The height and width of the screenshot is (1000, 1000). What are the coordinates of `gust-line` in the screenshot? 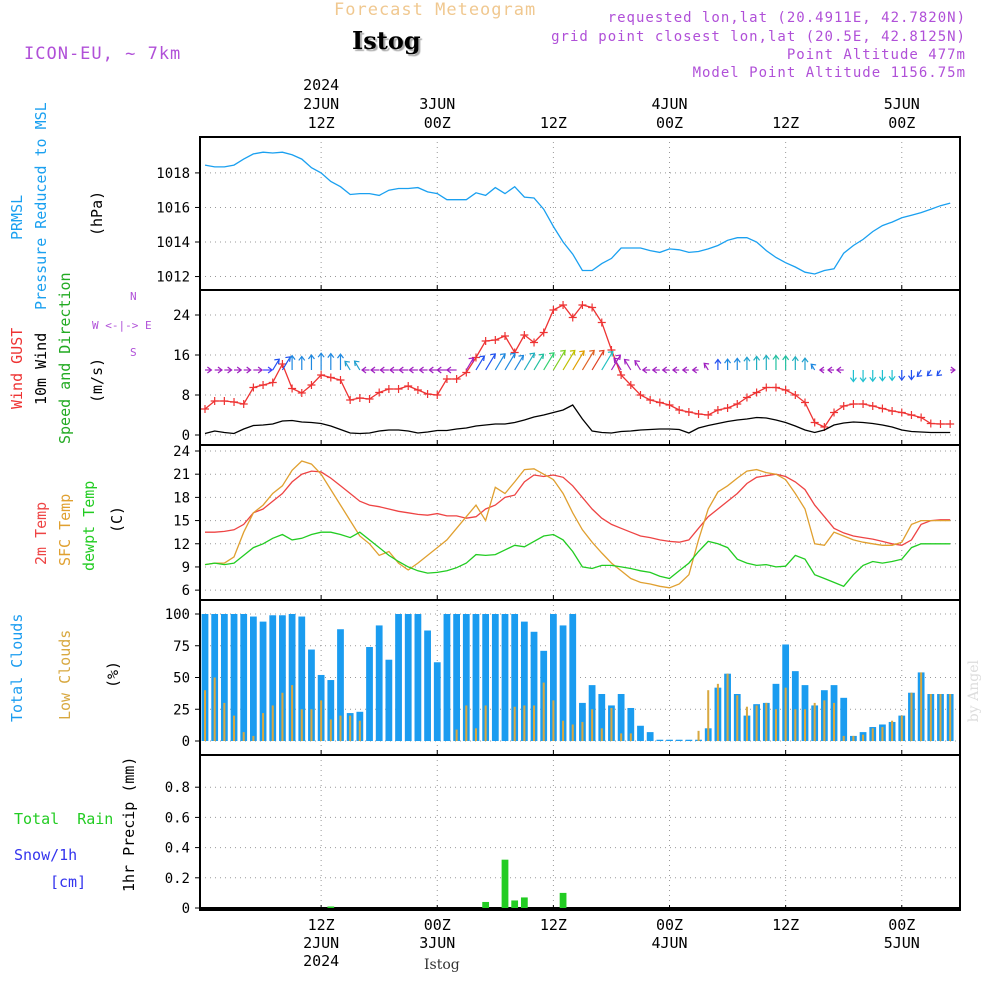 It's located at (577, 366).